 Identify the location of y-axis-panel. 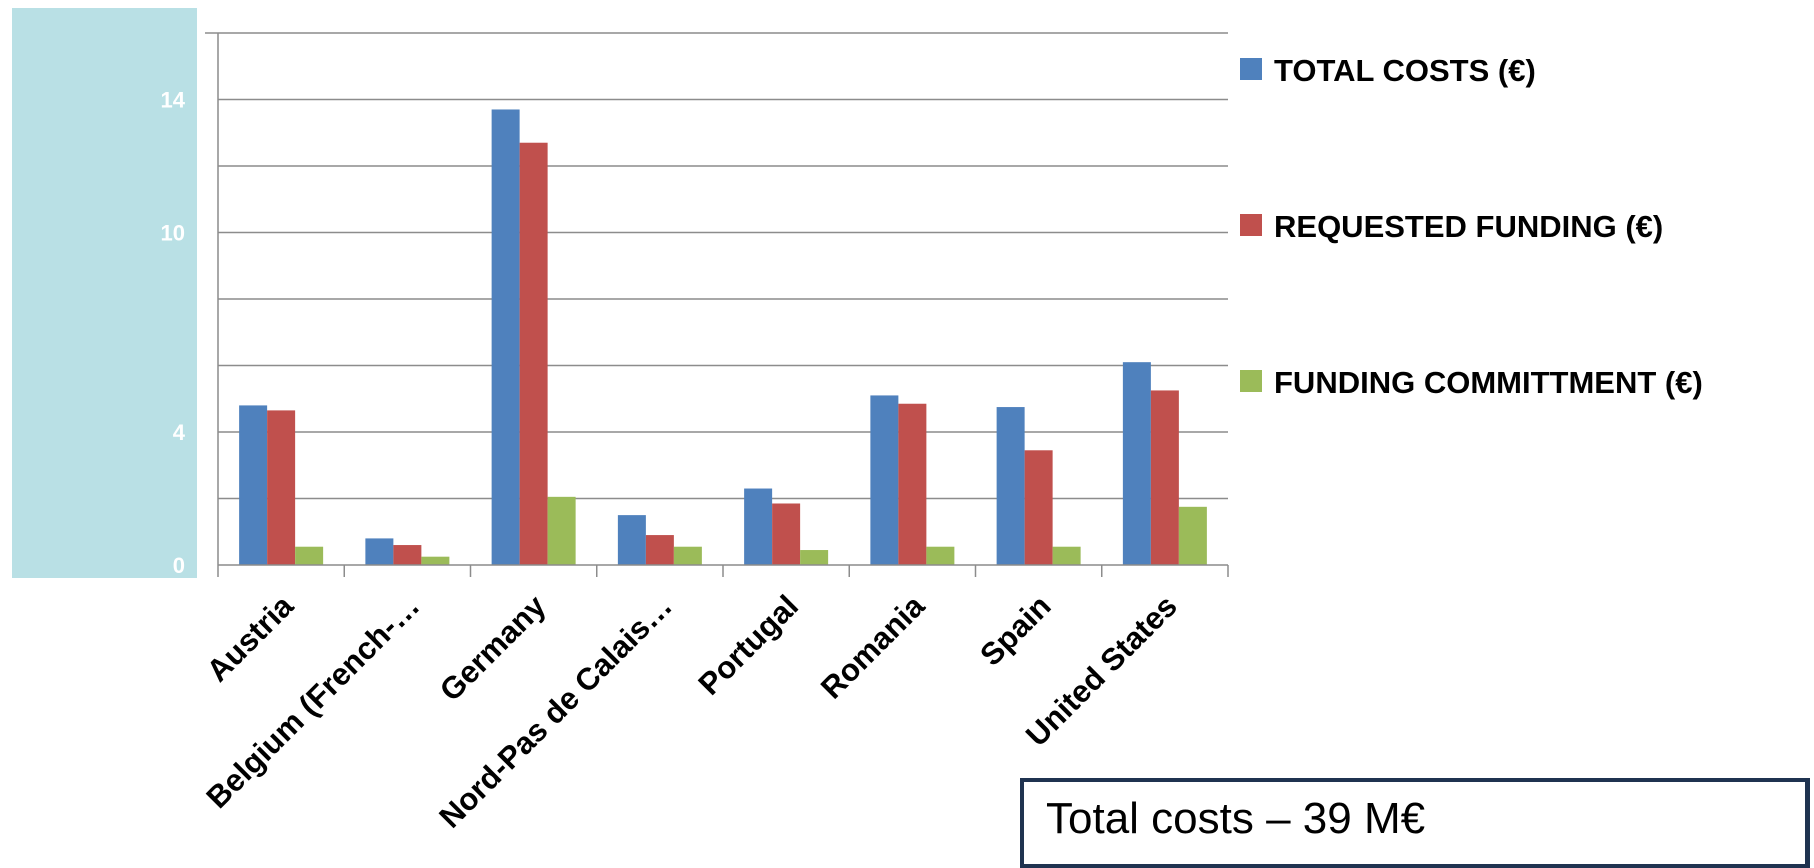
(104, 293).